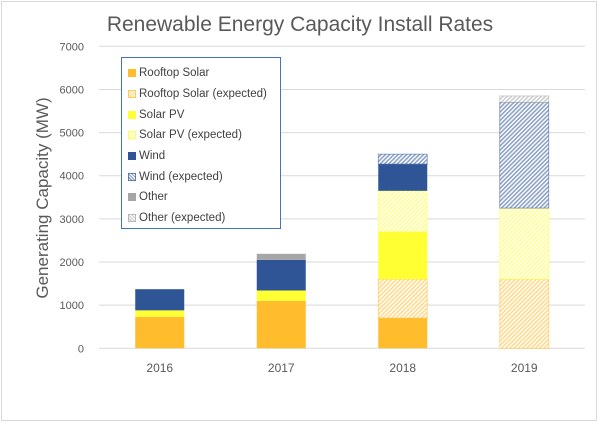 The image size is (600, 425). Describe the element at coordinates (524, 368) in the screenshot. I see `x-tick-label: 2019` at that location.